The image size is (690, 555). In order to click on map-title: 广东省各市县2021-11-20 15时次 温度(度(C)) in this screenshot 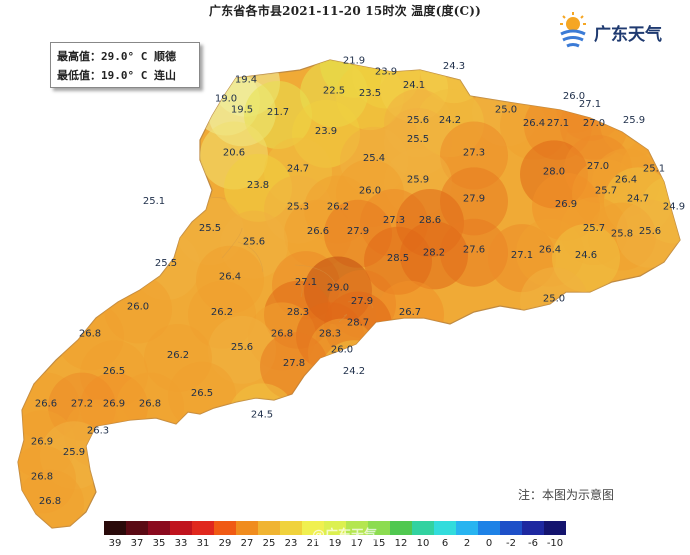, I will do `click(345, 11)`.